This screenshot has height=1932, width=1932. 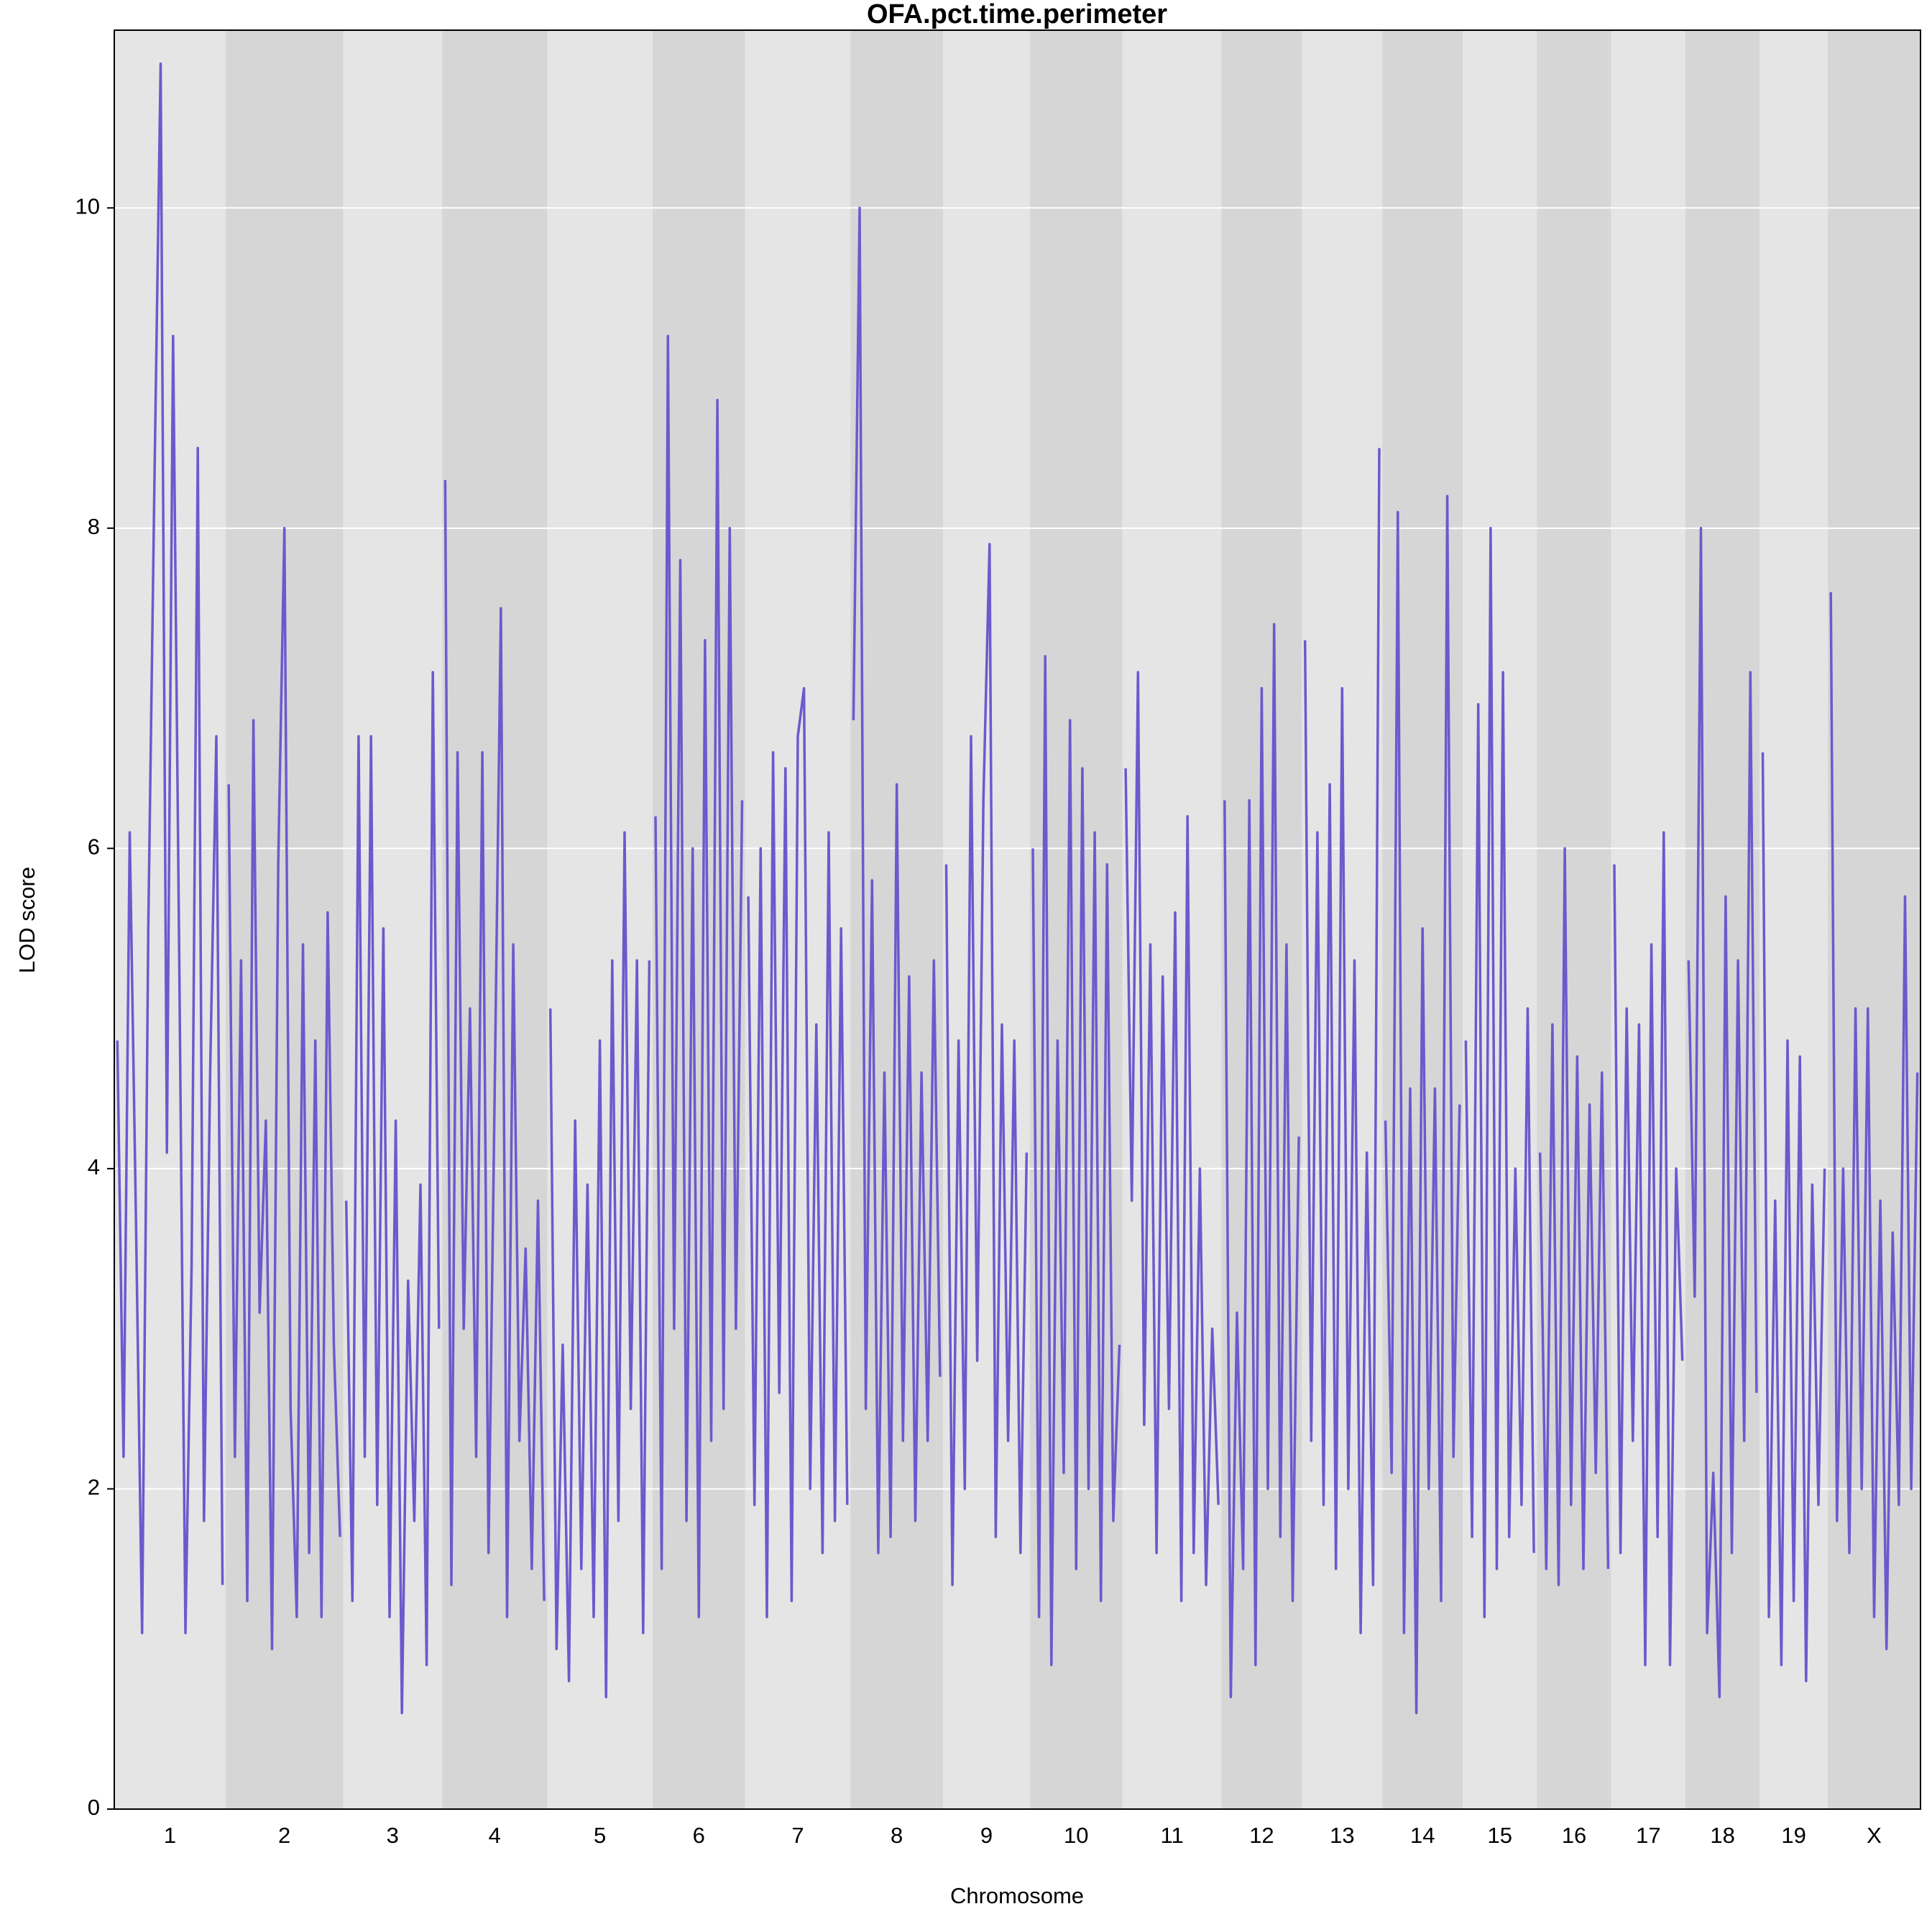 I want to click on x-tick-label: 14, so click(x=1422, y=1835).